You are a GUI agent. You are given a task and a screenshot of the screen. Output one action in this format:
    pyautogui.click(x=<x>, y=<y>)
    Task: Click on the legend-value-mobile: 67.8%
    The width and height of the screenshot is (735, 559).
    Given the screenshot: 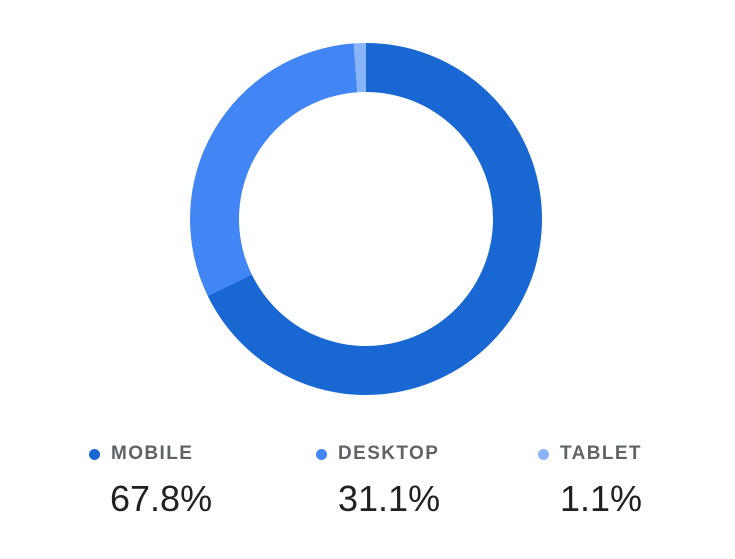 What is the action you would take?
    pyautogui.click(x=161, y=498)
    